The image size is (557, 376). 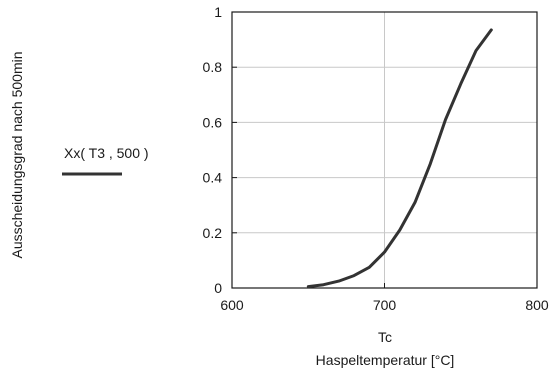 I want to click on y-tick-label: 1, so click(x=218, y=12).